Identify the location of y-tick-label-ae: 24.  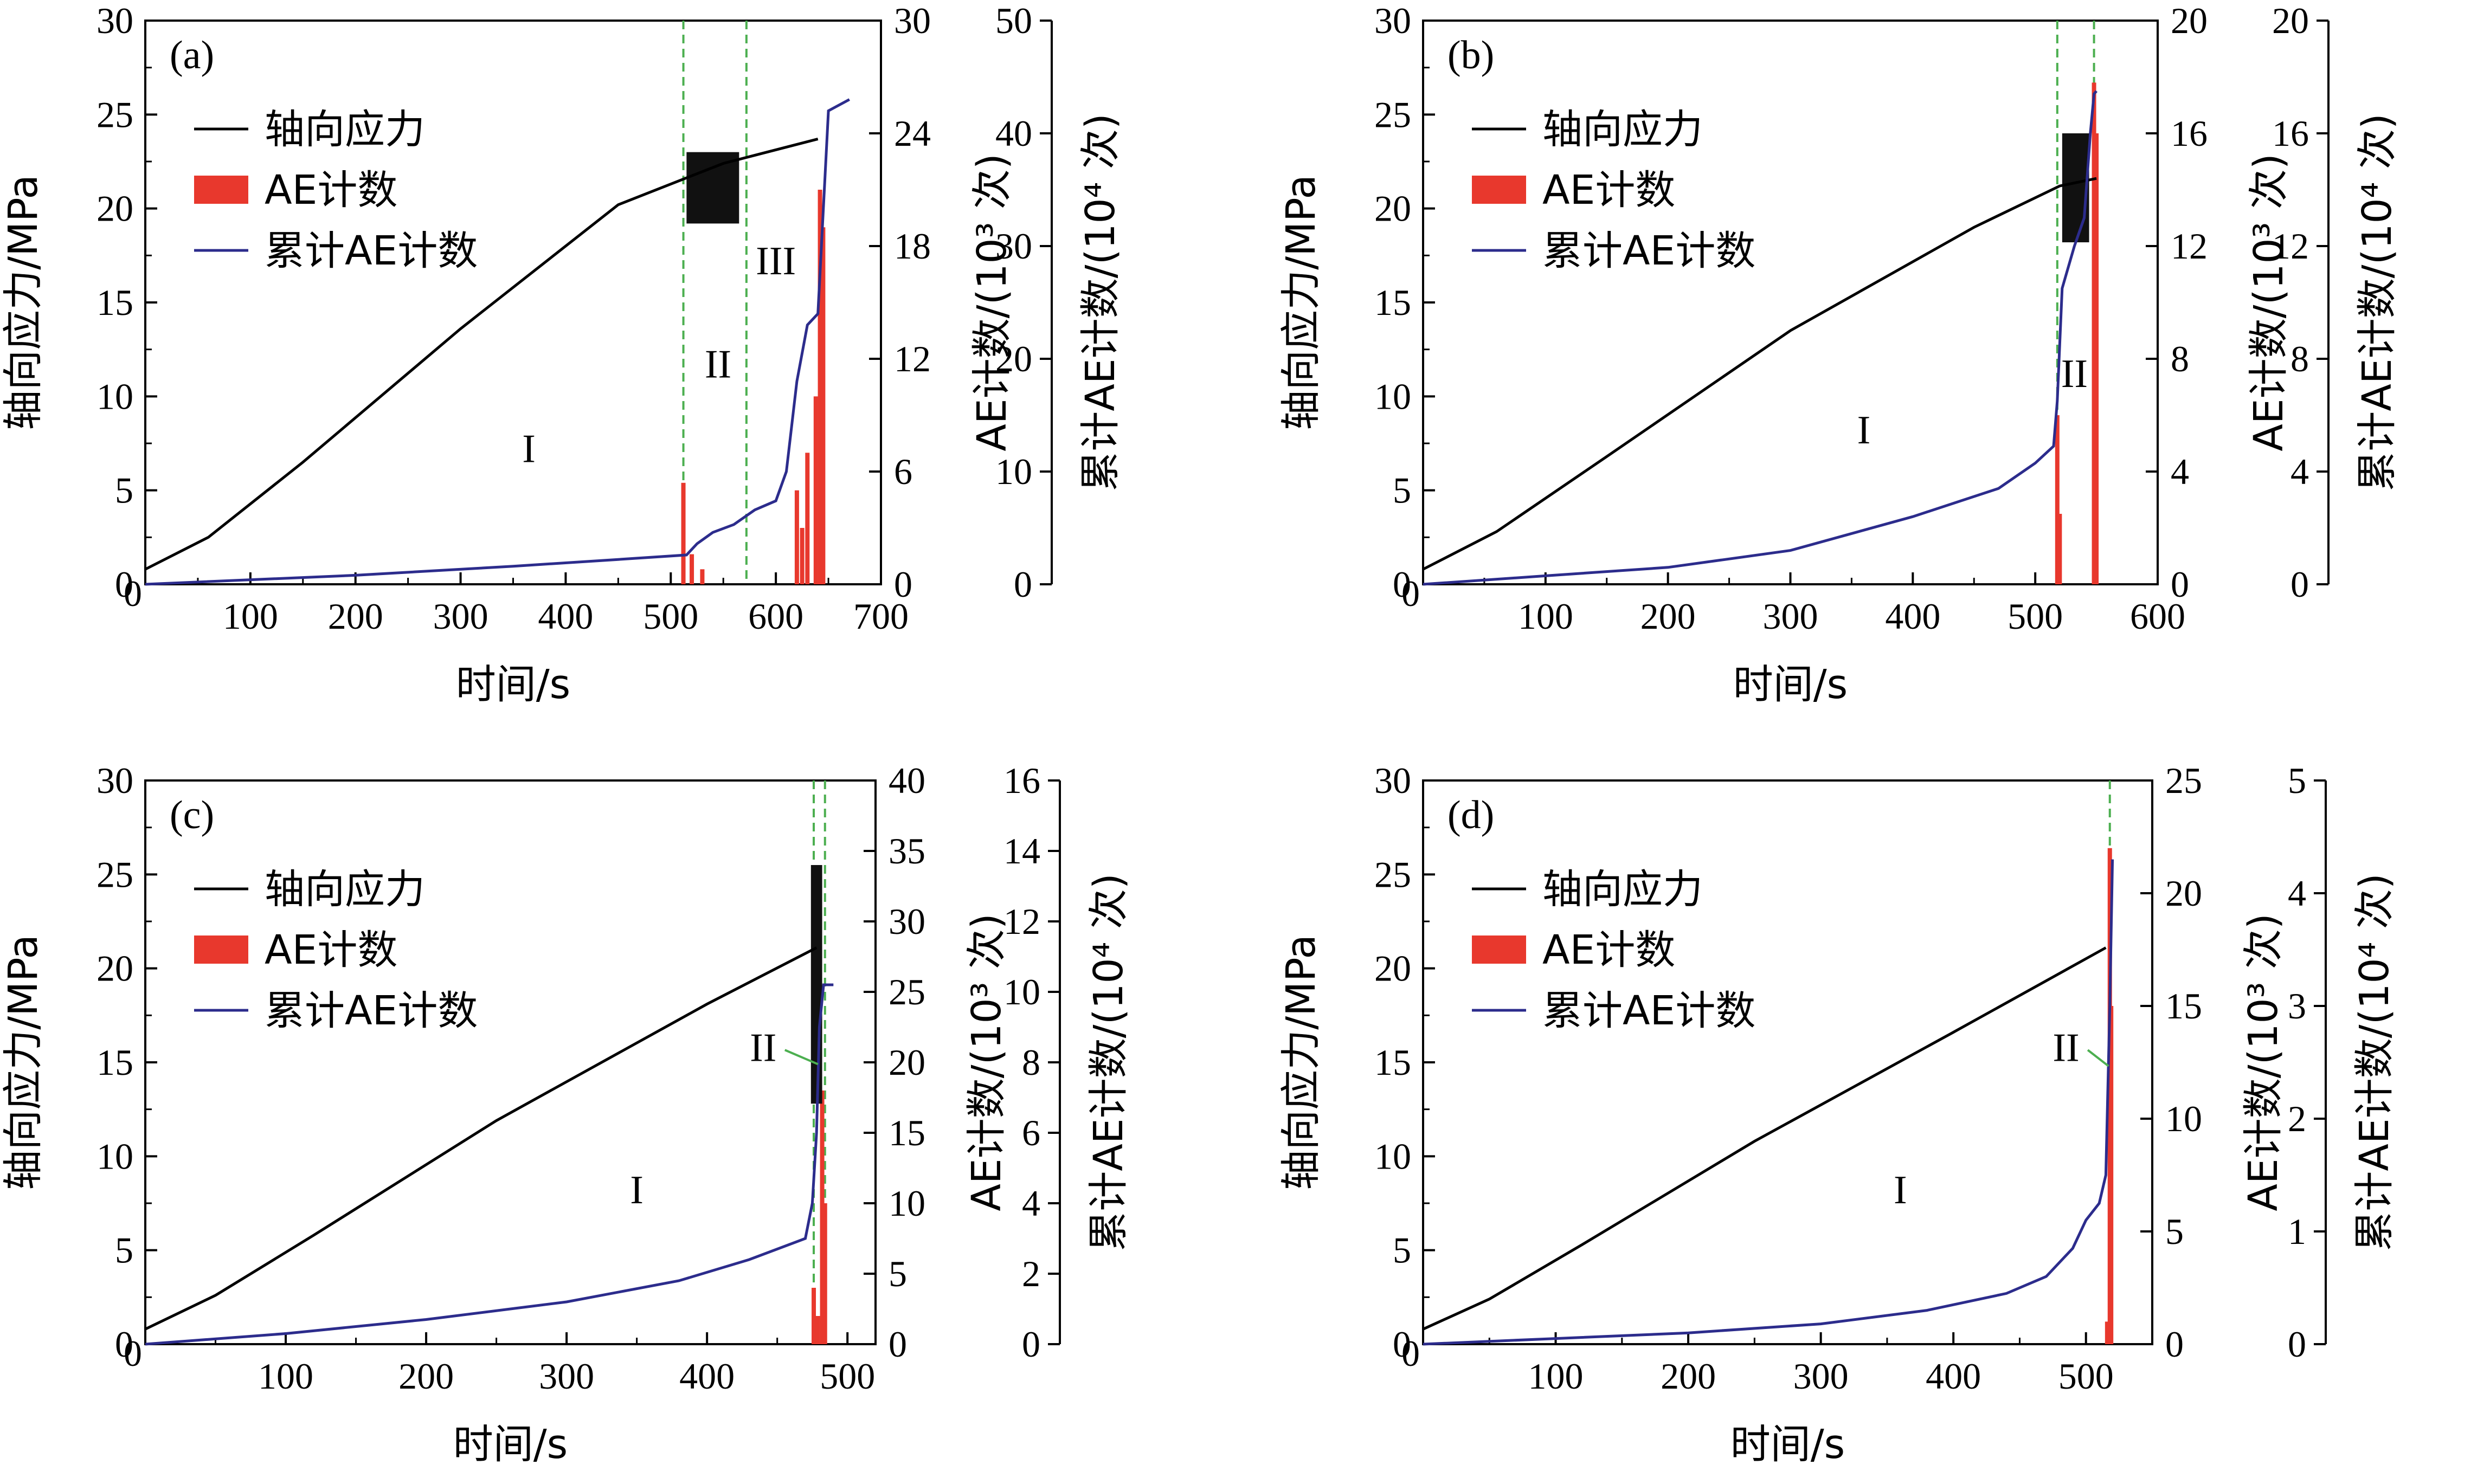
(912, 133).